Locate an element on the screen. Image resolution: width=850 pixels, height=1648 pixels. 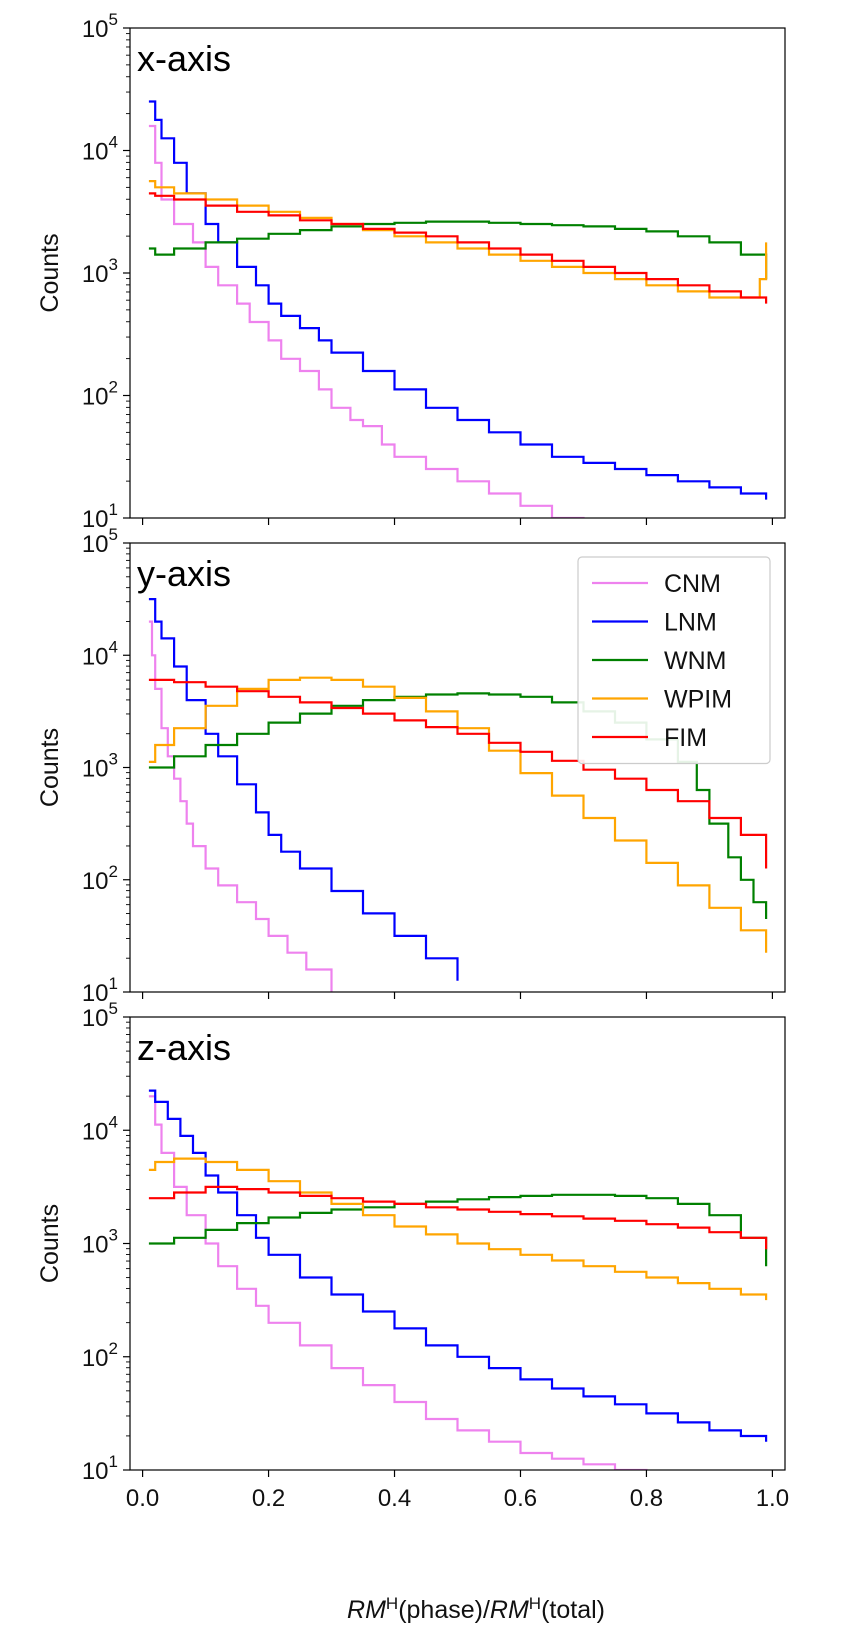
legend-label-cnm: CNM is located at coordinates (692, 584).